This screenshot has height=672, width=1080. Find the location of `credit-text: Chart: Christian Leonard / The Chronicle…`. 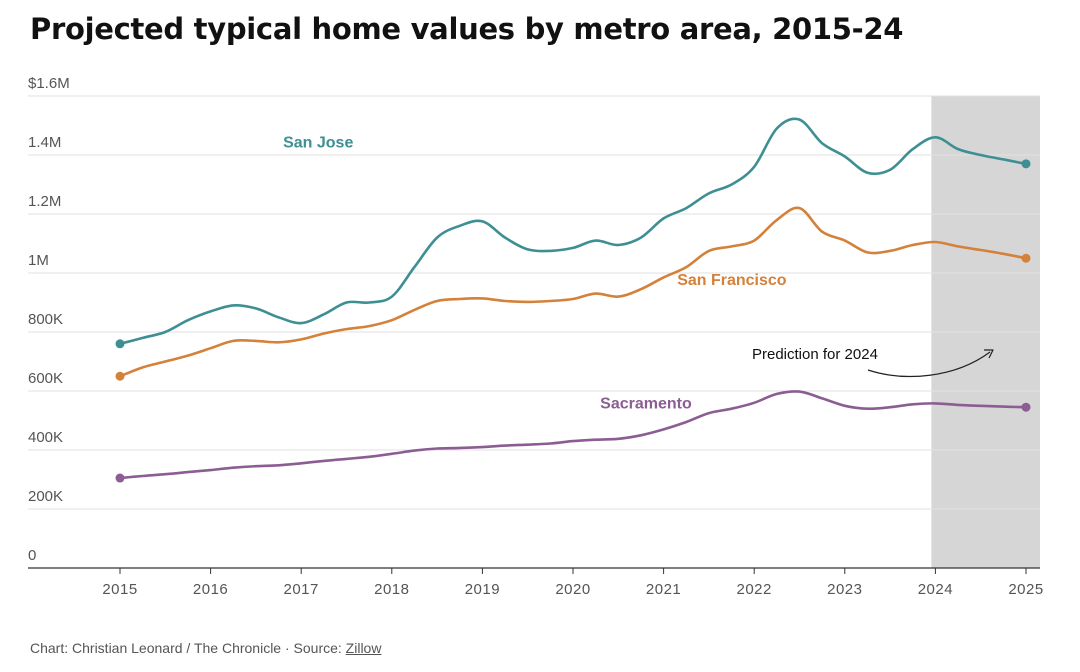

credit-text: Chart: Christian Leonard / The Chronicle… is located at coordinates (188, 648).